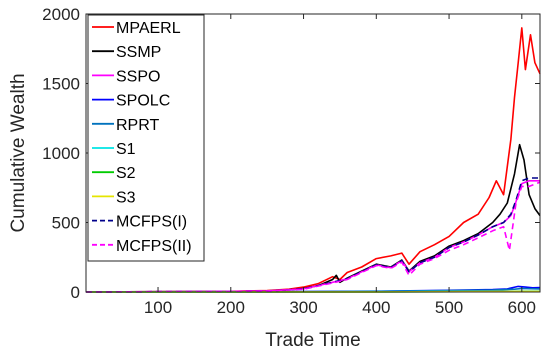 The height and width of the screenshot is (354, 548). Describe the element at coordinates (522, 307) in the screenshot. I see `x-tick-label: 600` at that location.